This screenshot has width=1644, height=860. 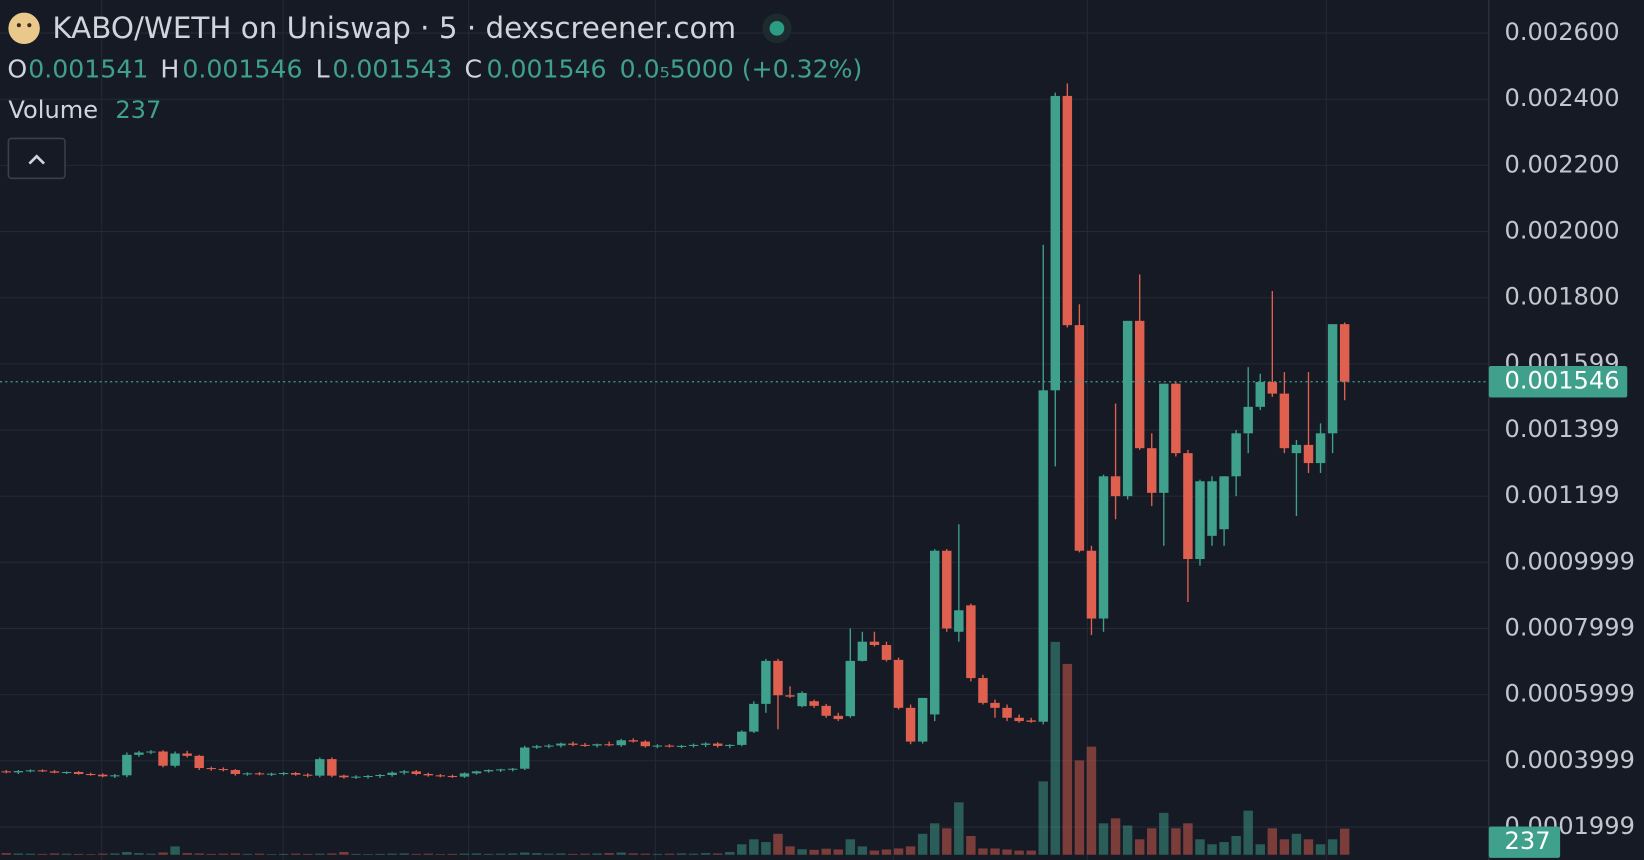 I want to click on status-dot, so click(x=777, y=28).